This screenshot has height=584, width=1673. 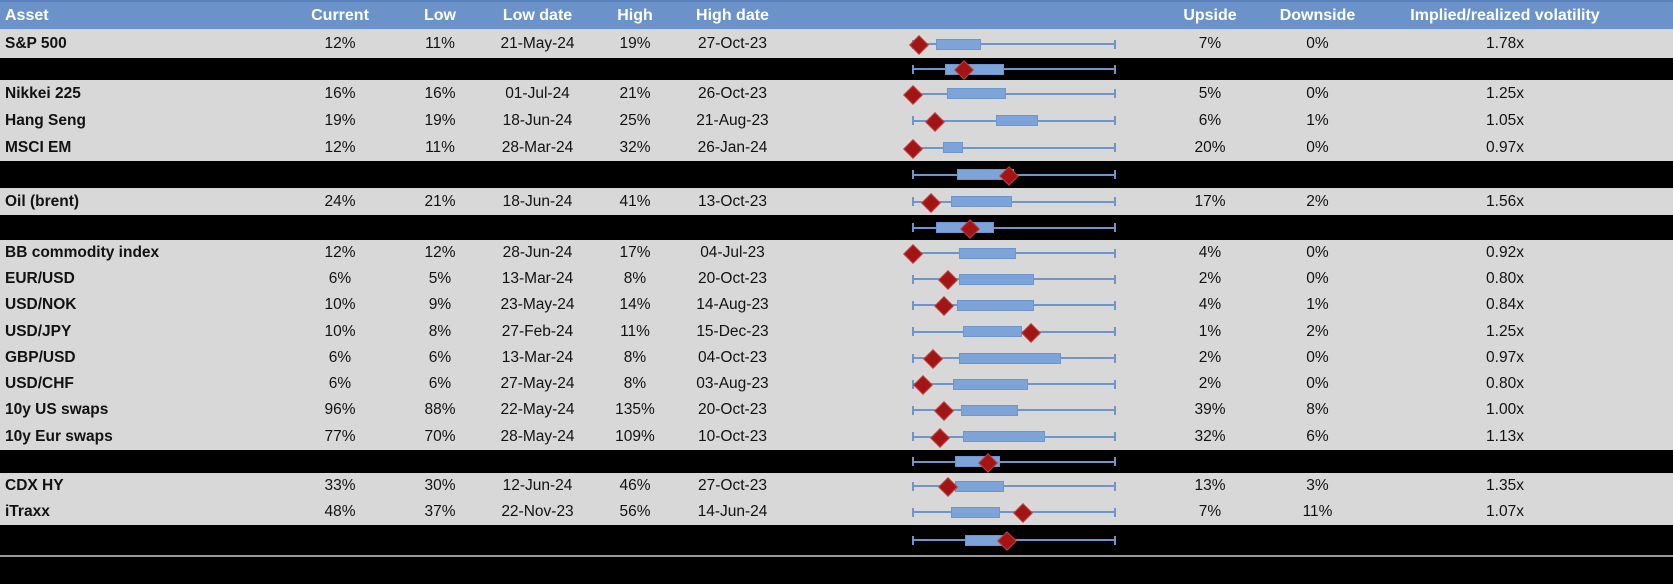 What do you see at coordinates (537, 15) in the screenshot?
I see `column-header-low-date: Low date` at bounding box center [537, 15].